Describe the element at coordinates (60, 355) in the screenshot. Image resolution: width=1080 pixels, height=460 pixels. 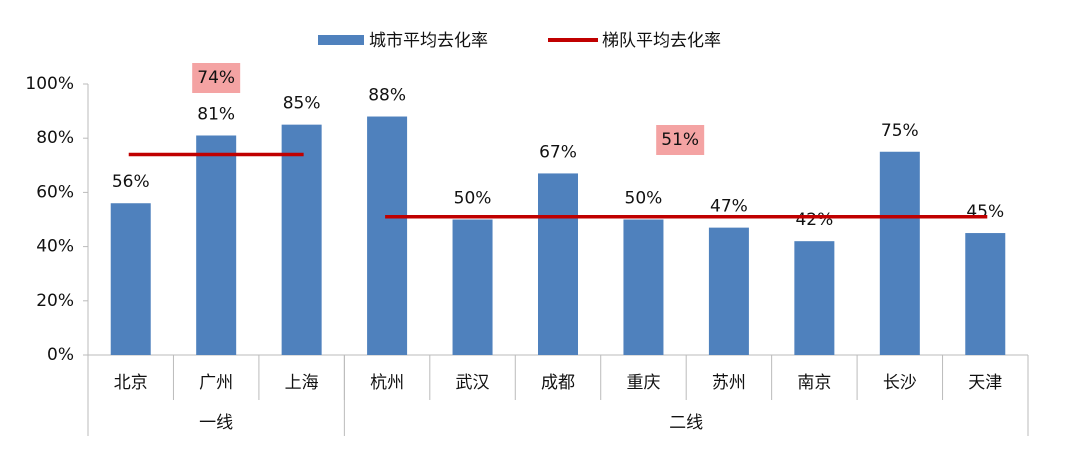
I see `y-tick-label: 0%` at that location.